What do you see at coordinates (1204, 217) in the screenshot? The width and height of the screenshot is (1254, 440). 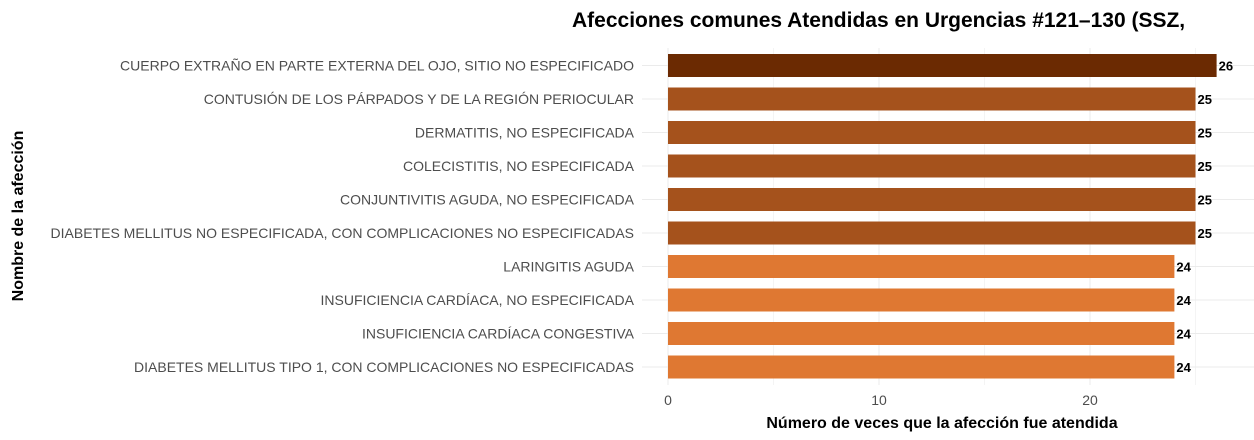 I see `data-labels: 26 25 25 25 25 25 24 24 24 24` at bounding box center [1204, 217].